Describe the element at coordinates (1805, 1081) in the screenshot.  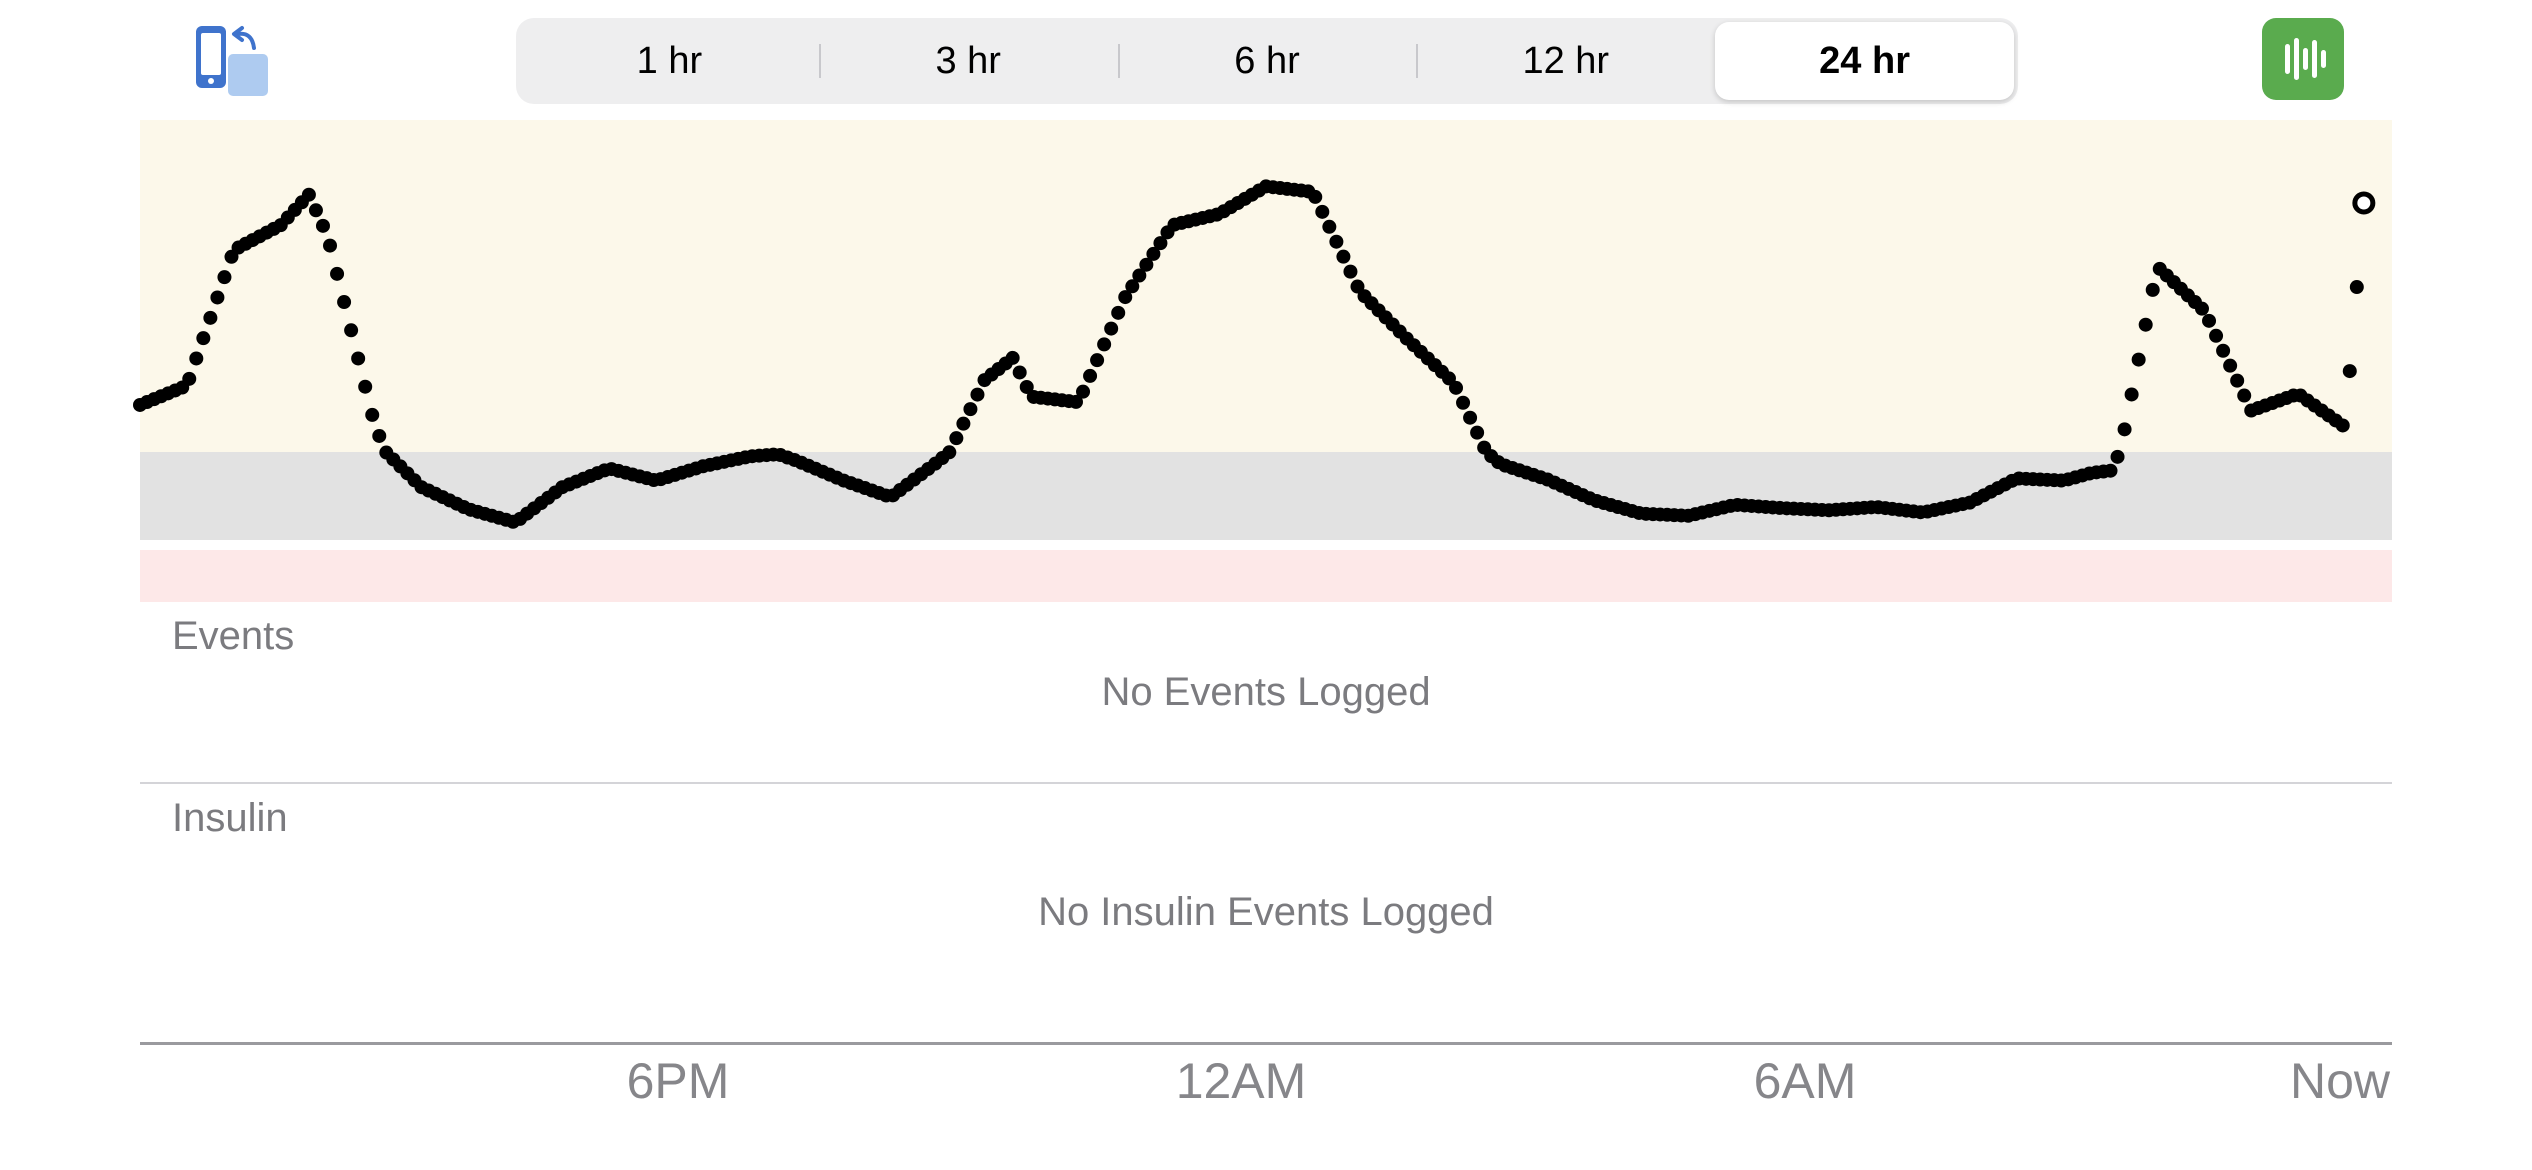
I see `x-tick-label: 6AM` at that location.